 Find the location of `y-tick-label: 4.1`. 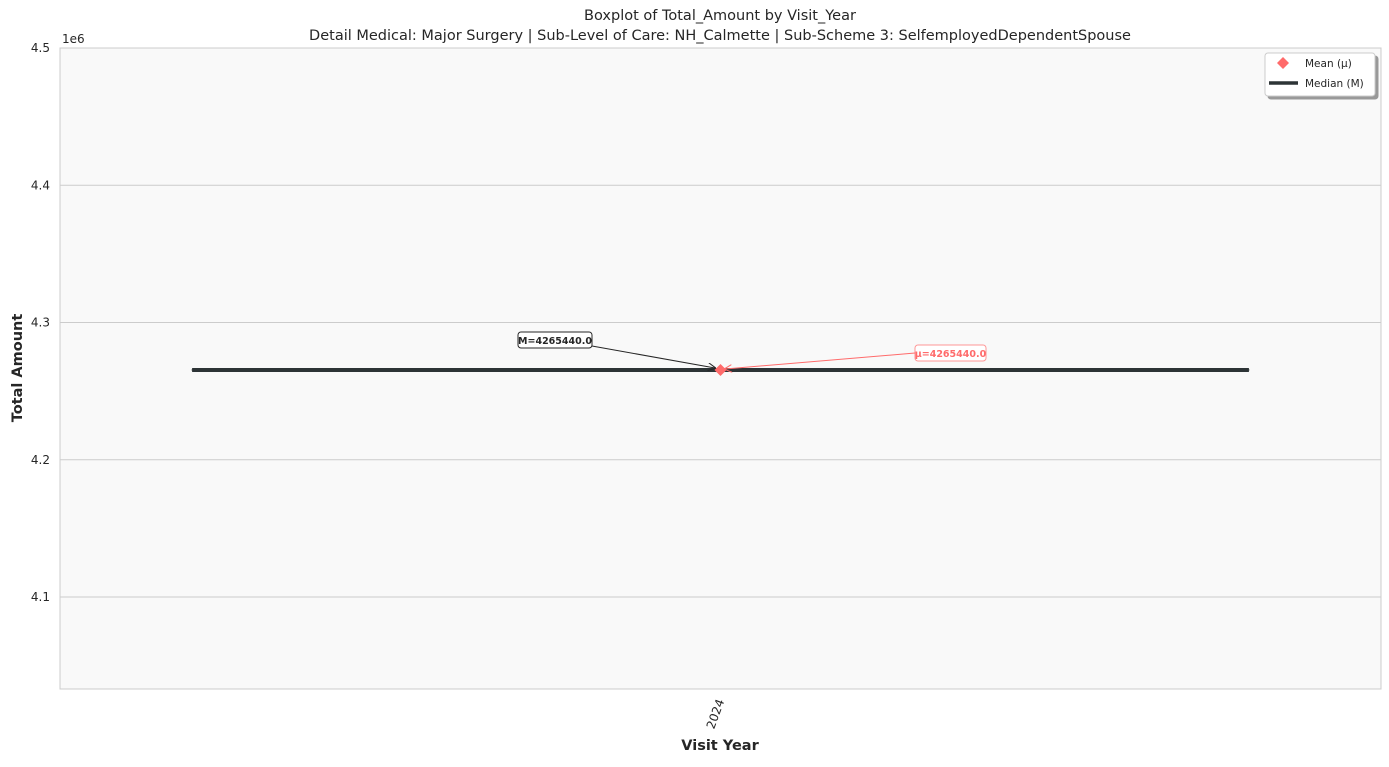

y-tick-label: 4.1 is located at coordinates (40, 597).